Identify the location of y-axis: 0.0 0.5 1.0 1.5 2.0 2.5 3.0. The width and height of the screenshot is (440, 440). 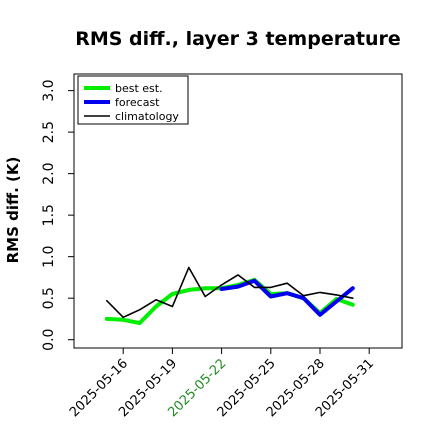
(57, 215).